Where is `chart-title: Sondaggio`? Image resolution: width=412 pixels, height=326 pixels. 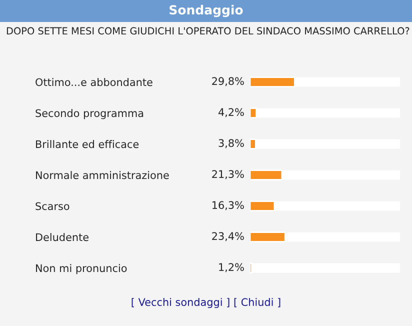 chart-title: Sondaggio is located at coordinates (206, 11).